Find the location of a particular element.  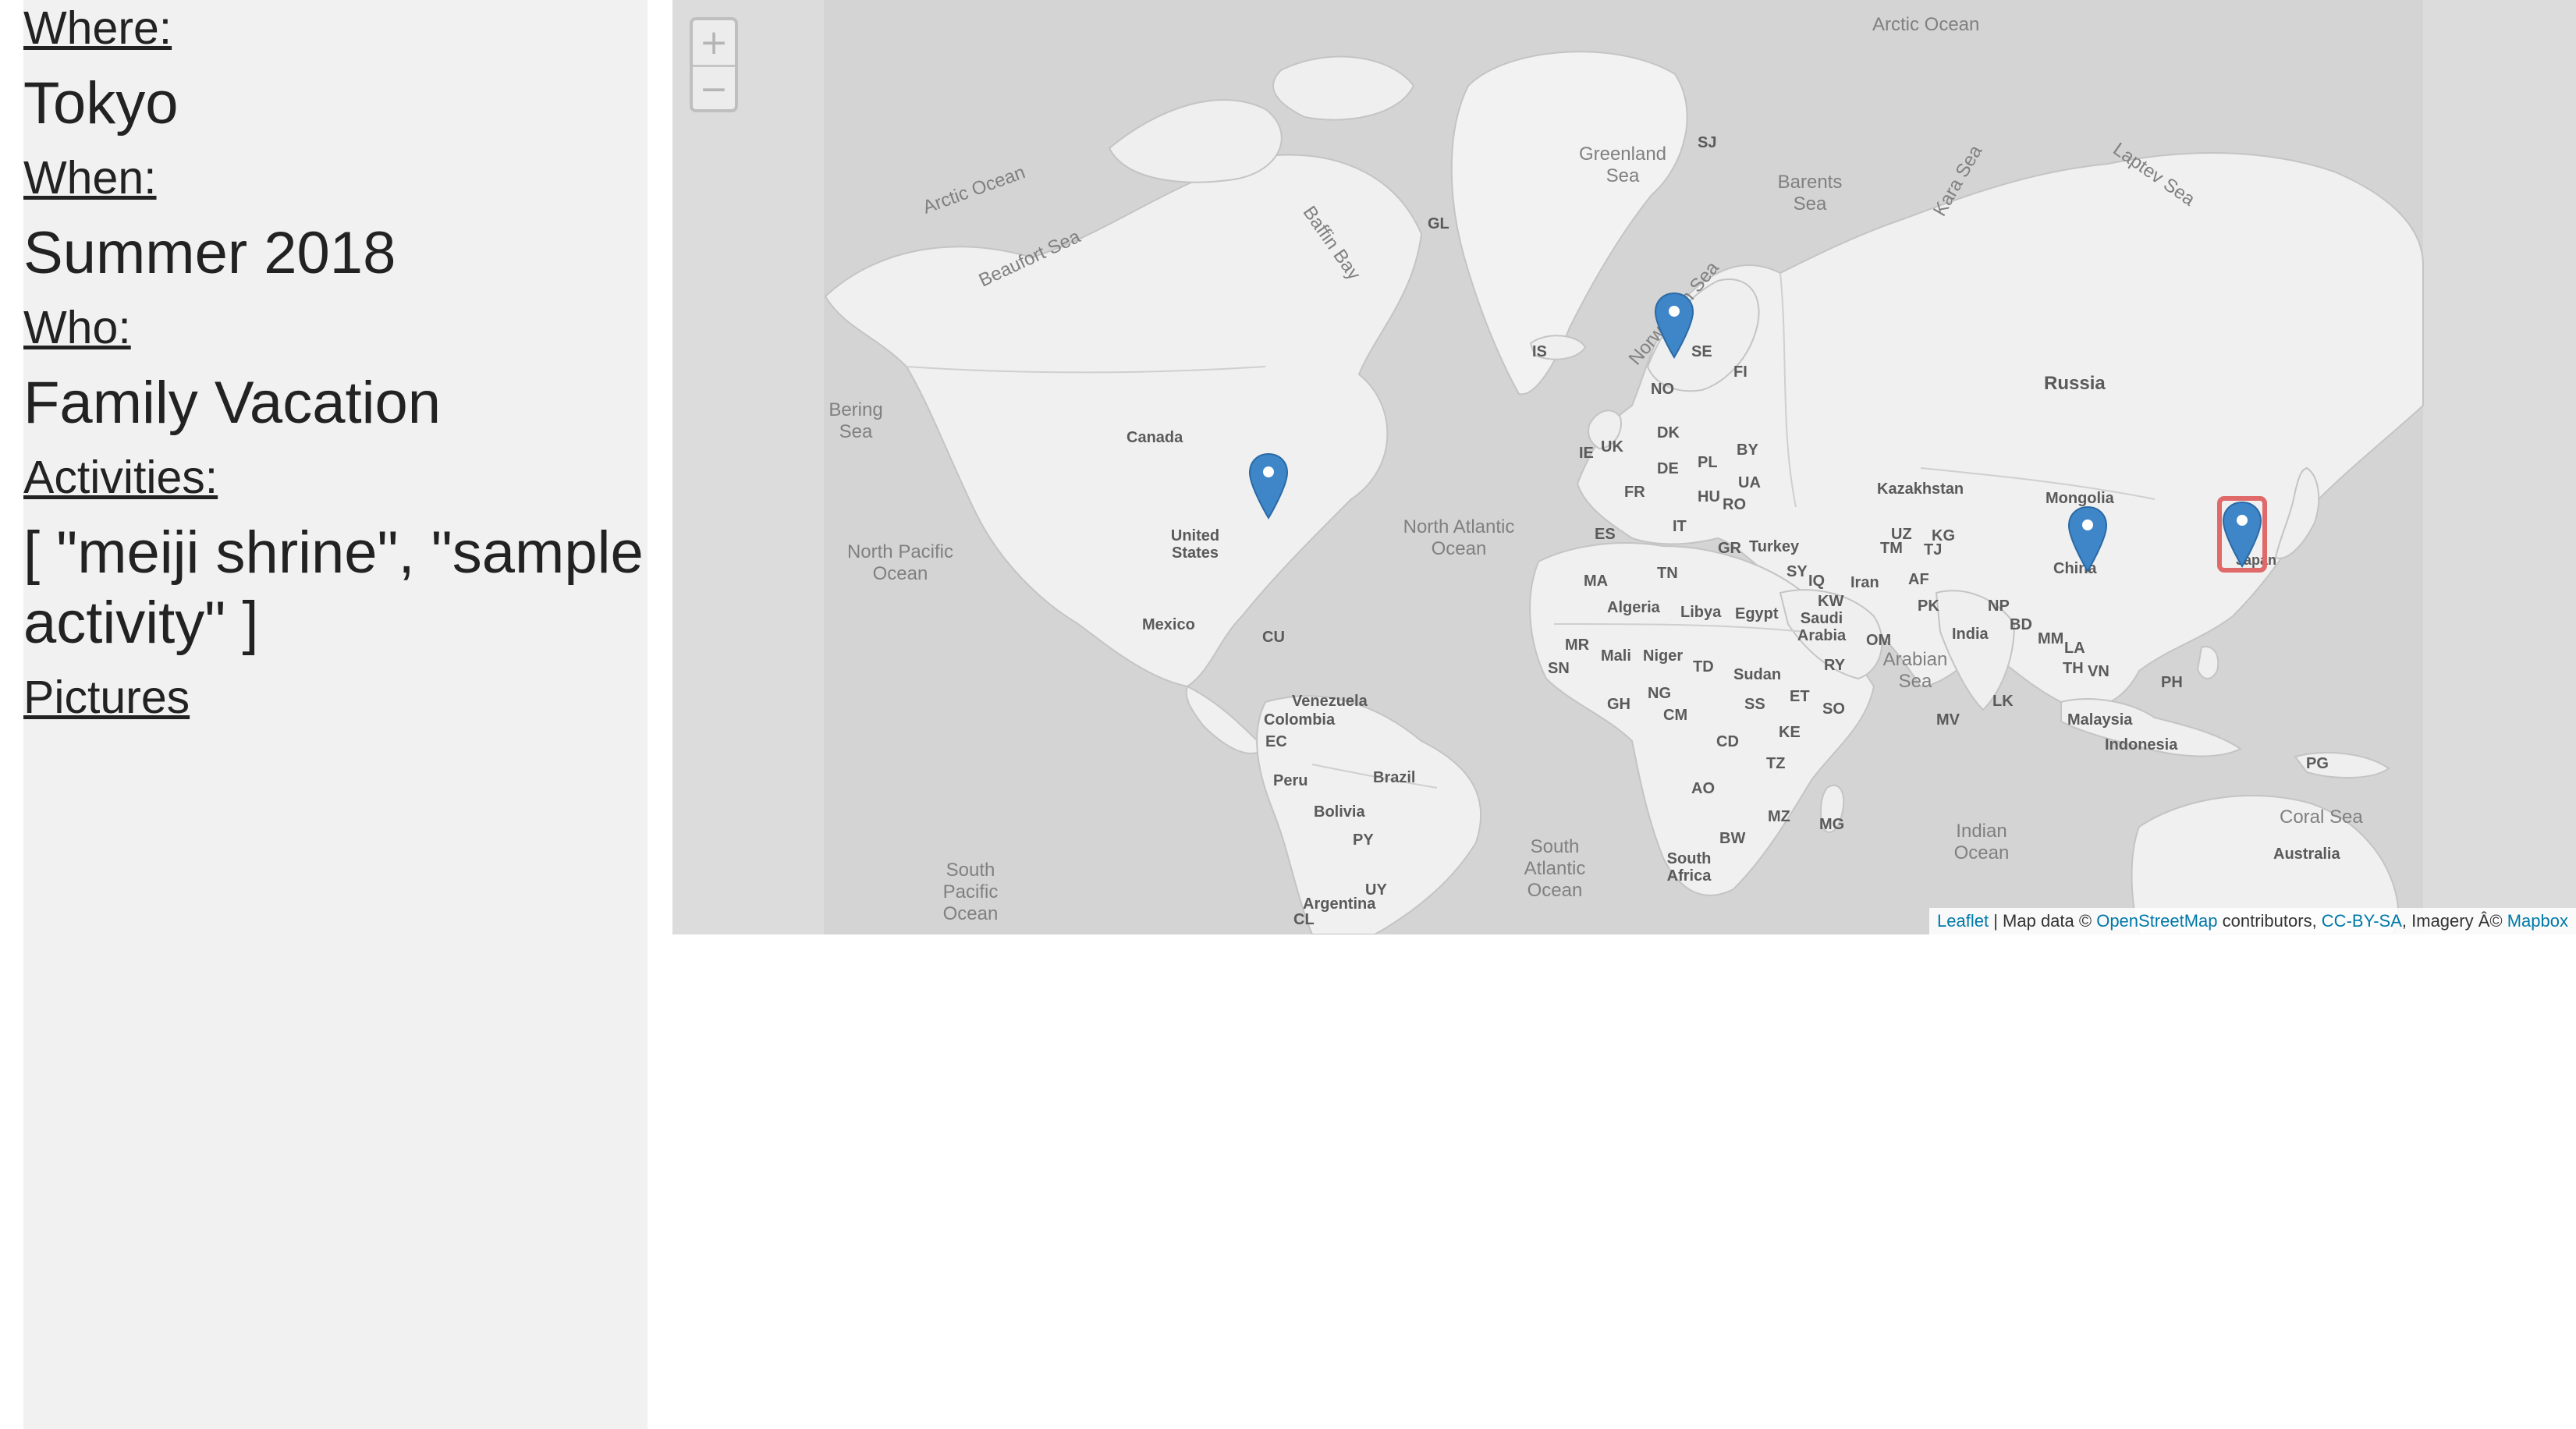

map-label-pg: PG is located at coordinates (2317, 763).